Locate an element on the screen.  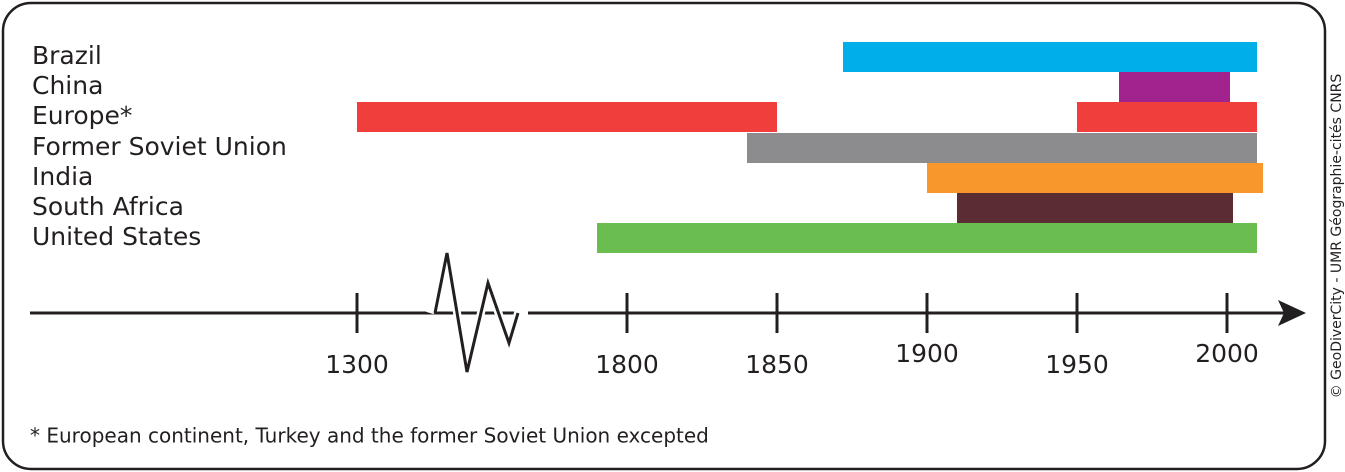
row-label: China is located at coordinates (67, 85).